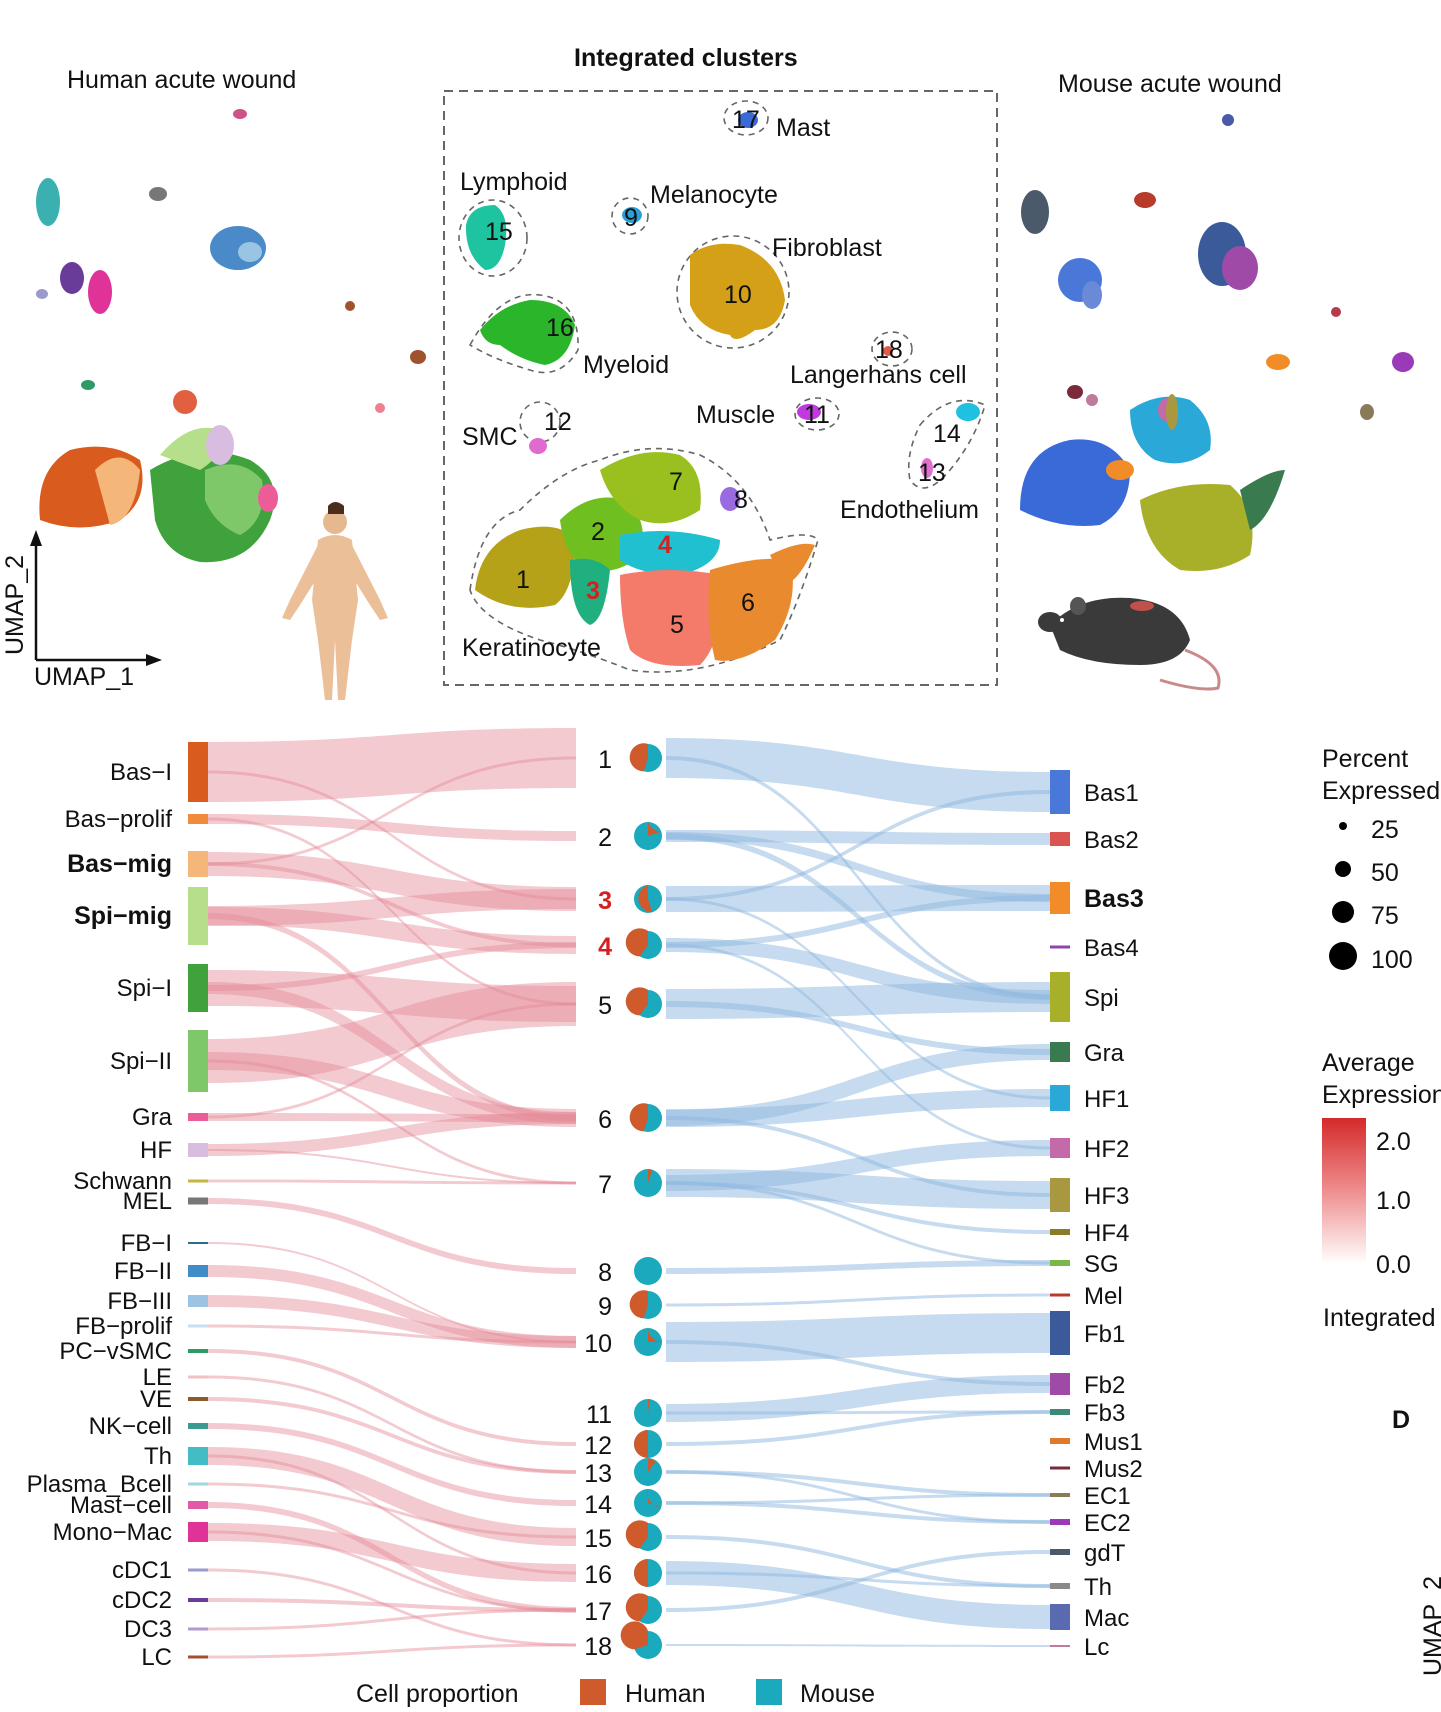 The image size is (1441, 1712). What do you see at coordinates (1217, 342) in the screenshot?
I see `mouse-umap` at bounding box center [1217, 342].